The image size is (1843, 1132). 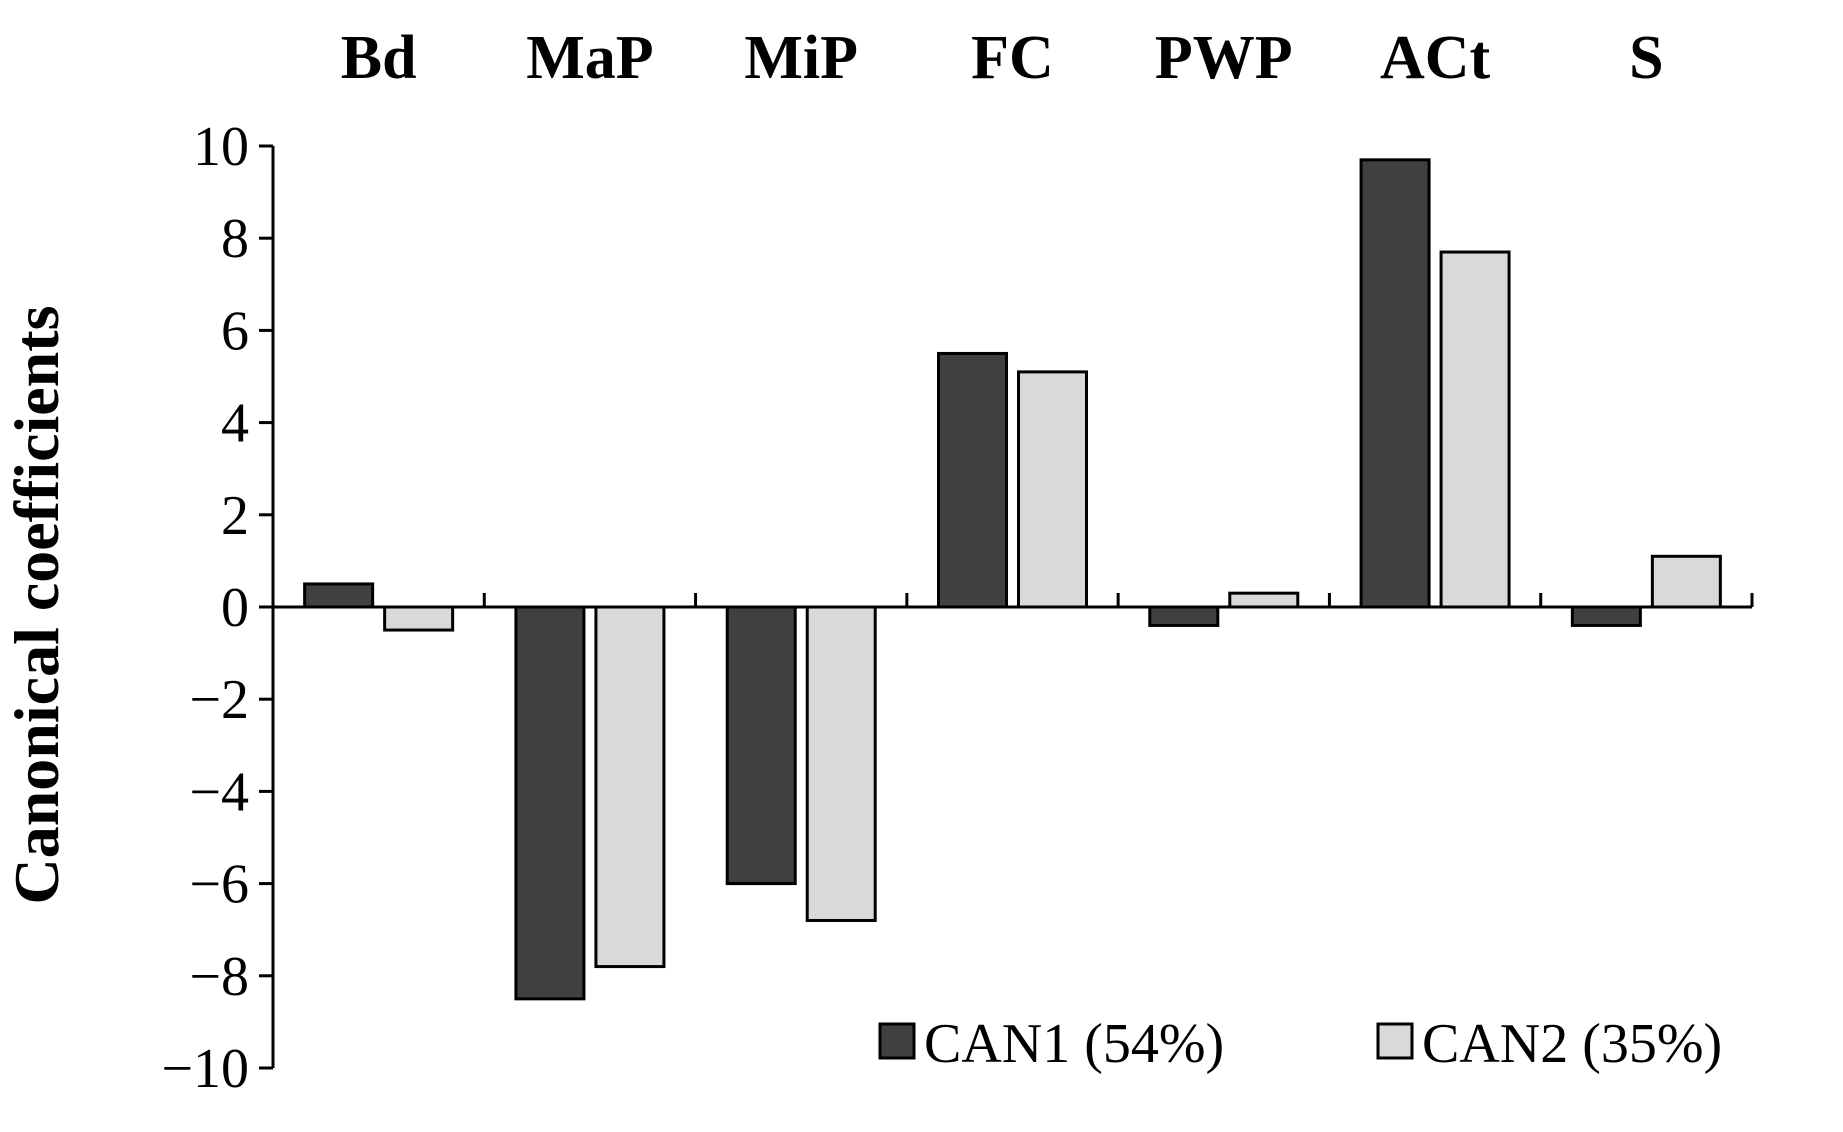 What do you see at coordinates (36, 605) in the screenshot?
I see `y-axis-title: Canonical coefficients` at bounding box center [36, 605].